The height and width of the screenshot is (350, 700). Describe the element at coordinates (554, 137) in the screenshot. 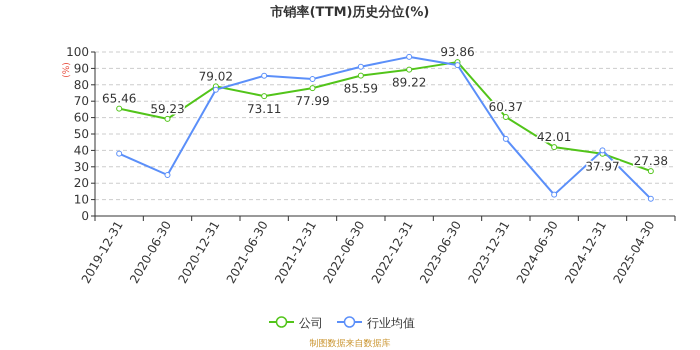

I see `data-label: 42.01` at that location.